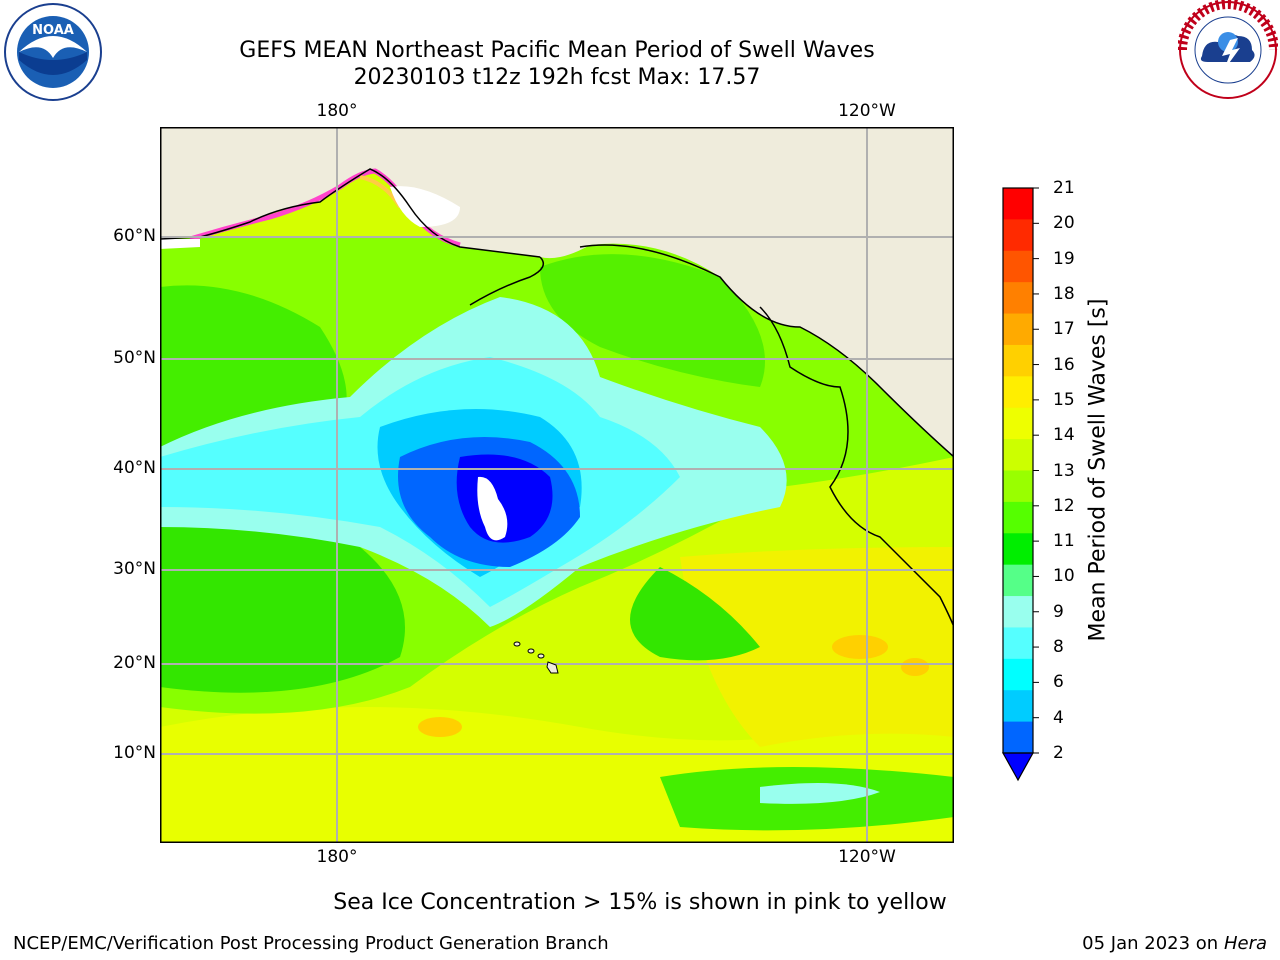  Describe the element at coordinates (1064, 258) in the screenshot. I see `colorbar-tick-label: 19` at that location.